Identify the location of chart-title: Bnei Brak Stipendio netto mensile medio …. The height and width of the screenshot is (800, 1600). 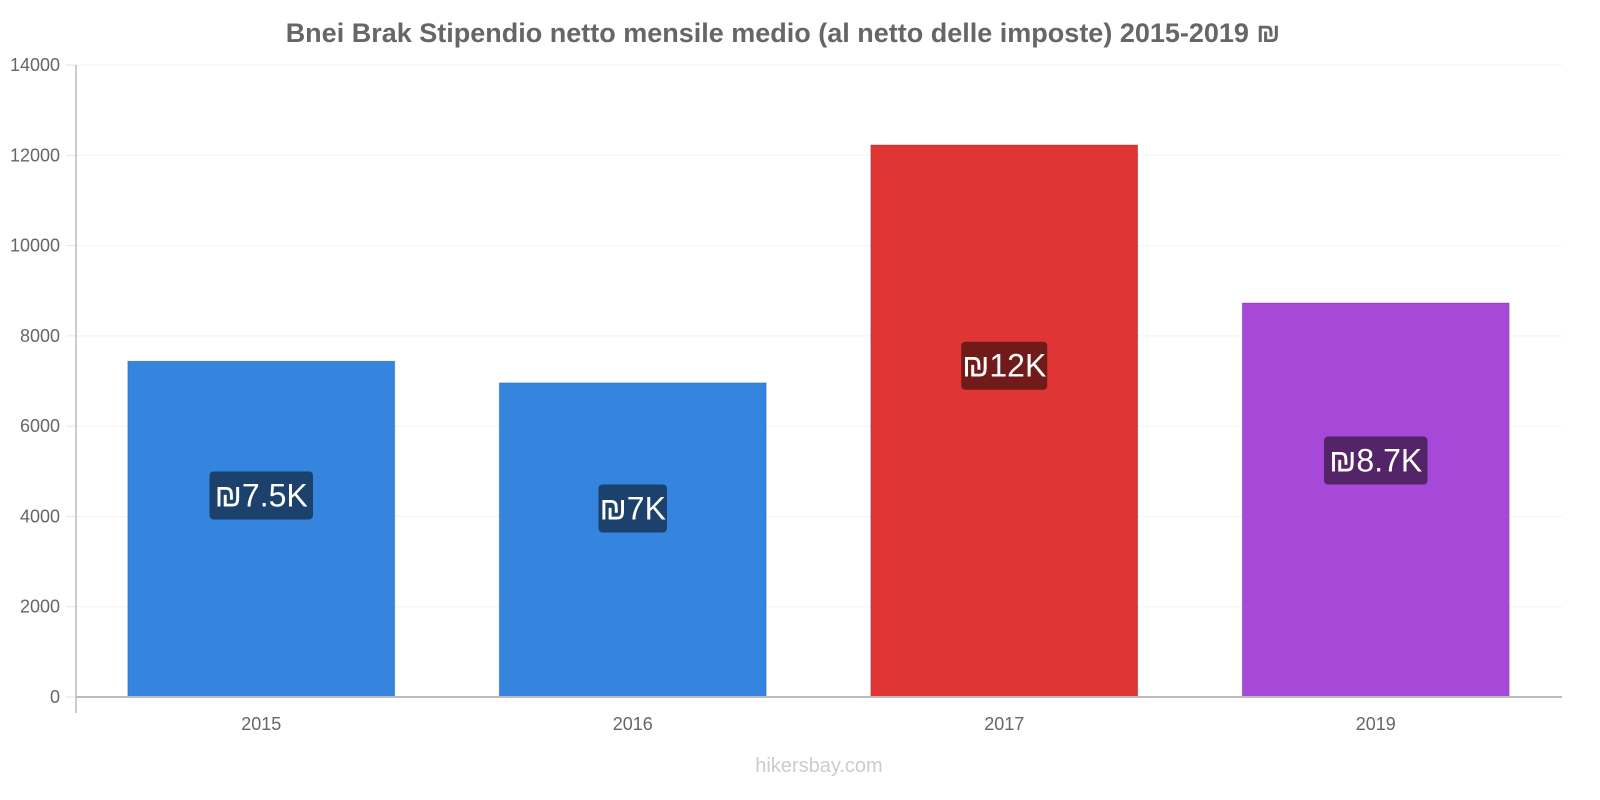
(783, 33).